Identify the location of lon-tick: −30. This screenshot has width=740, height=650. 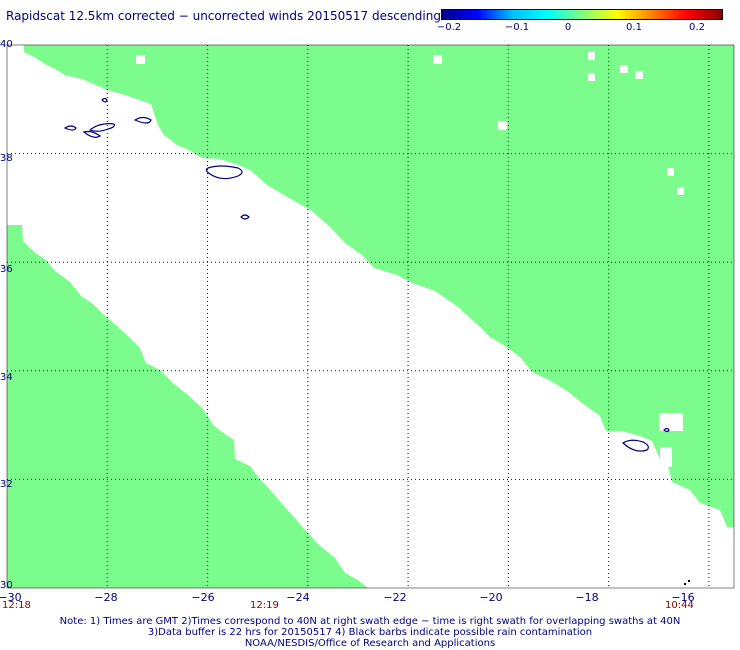
(11, 597).